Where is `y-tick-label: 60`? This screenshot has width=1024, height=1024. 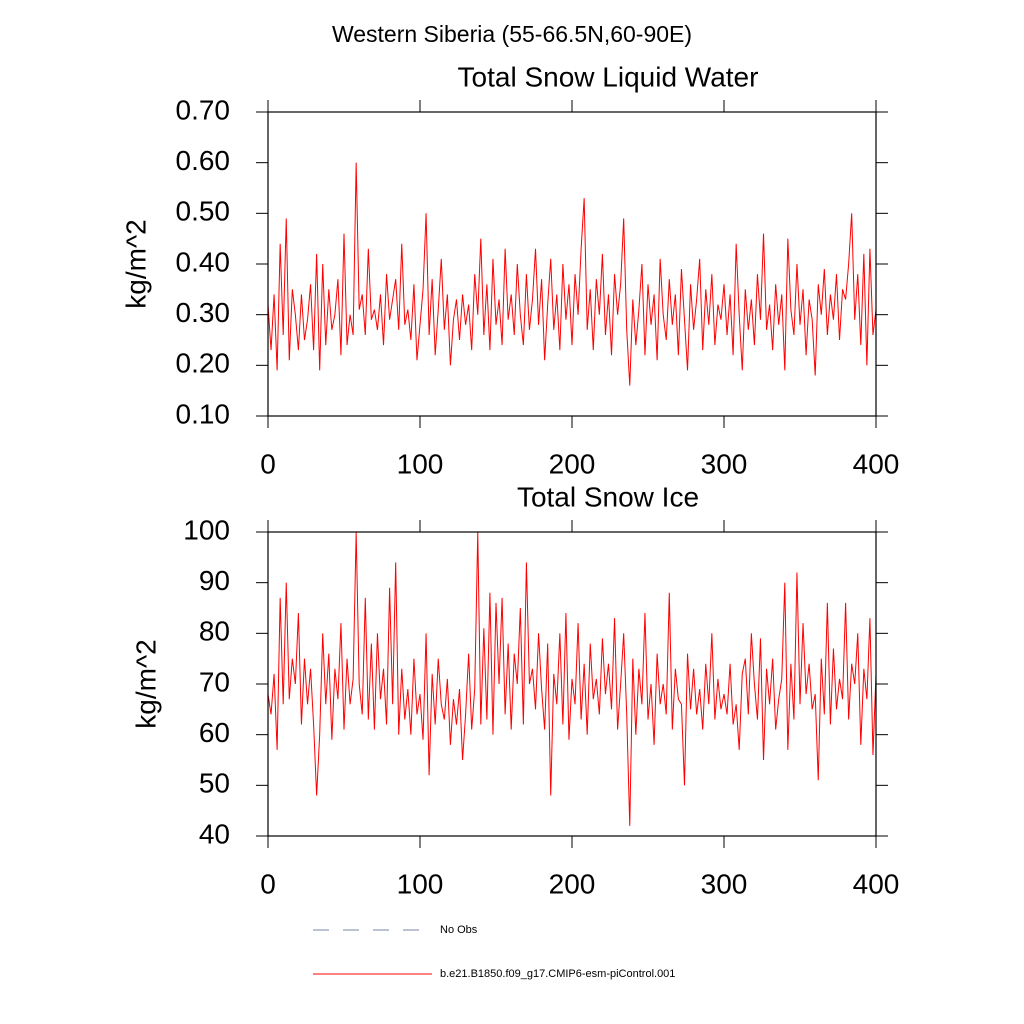
y-tick-label: 60 is located at coordinates (214, 732).